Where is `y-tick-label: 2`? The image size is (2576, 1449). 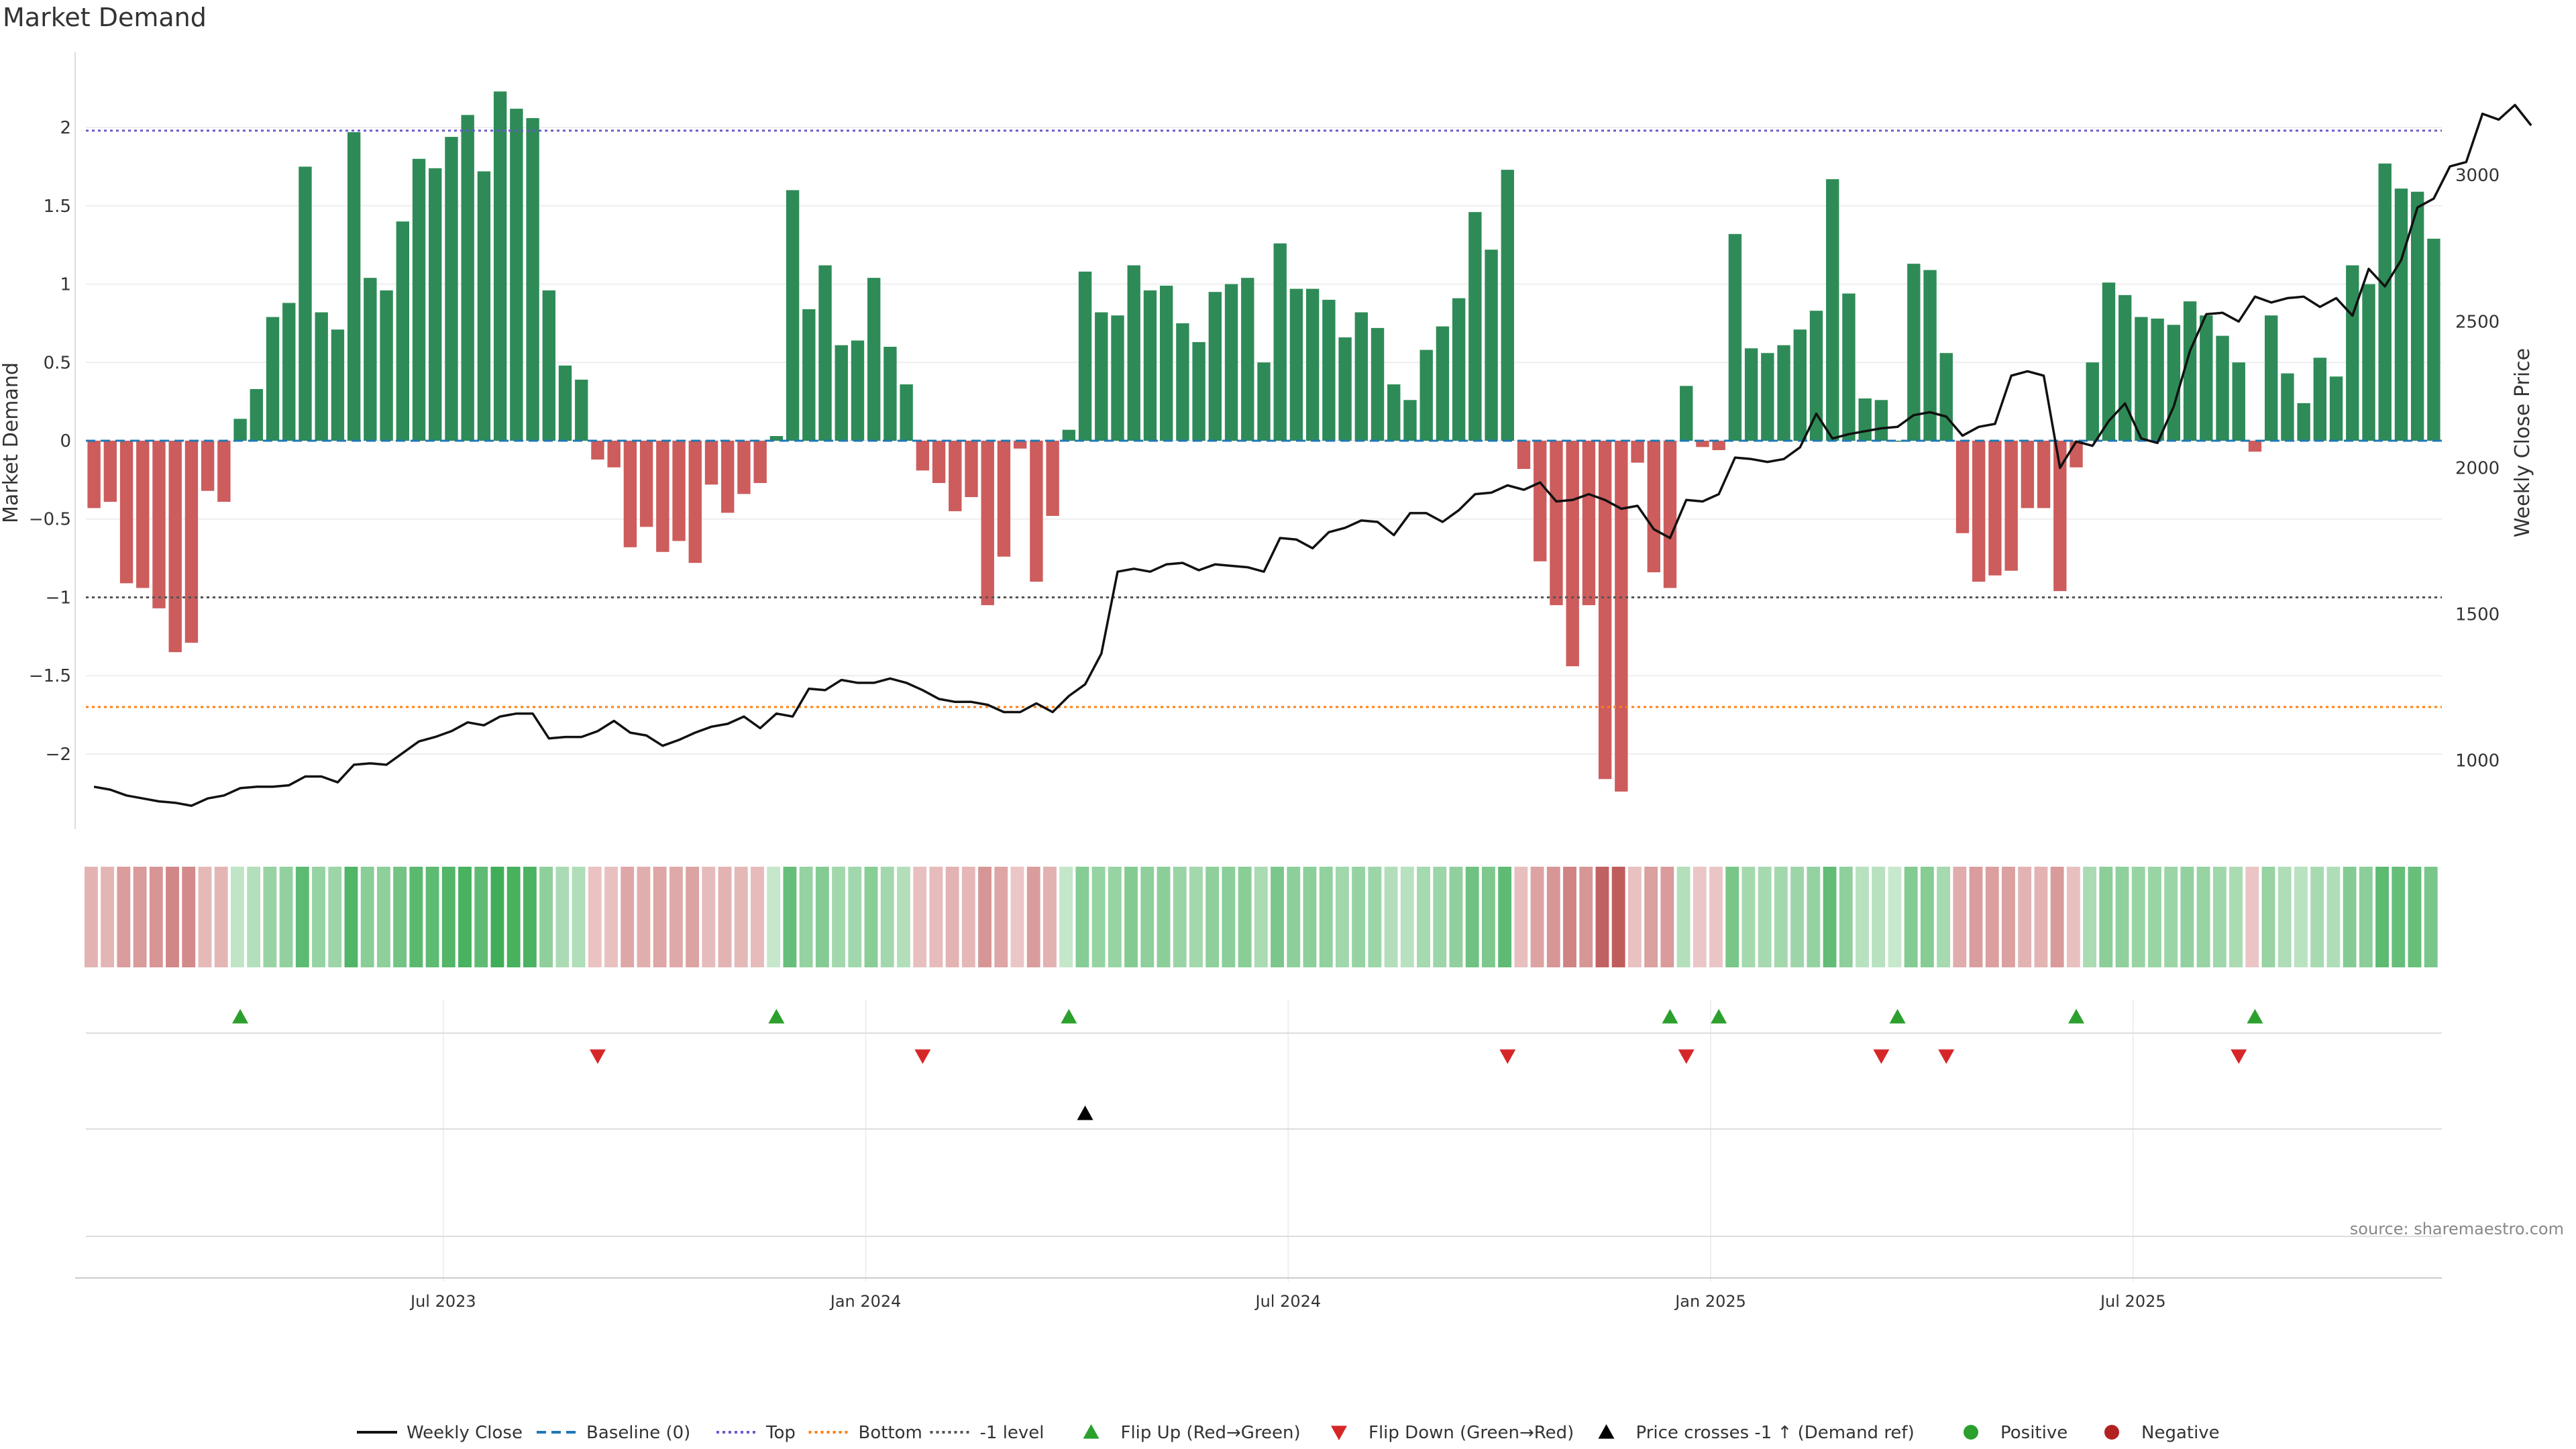 y-tick-label: 2 is located at coordinates (65, 128).